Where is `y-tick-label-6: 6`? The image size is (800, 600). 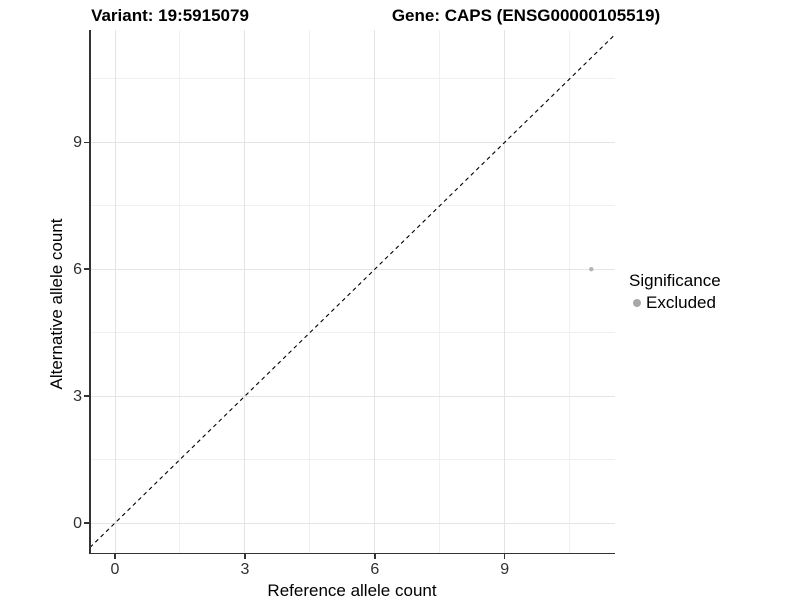 y-tick-label-6: 6 is located at coordinates (77, 269).